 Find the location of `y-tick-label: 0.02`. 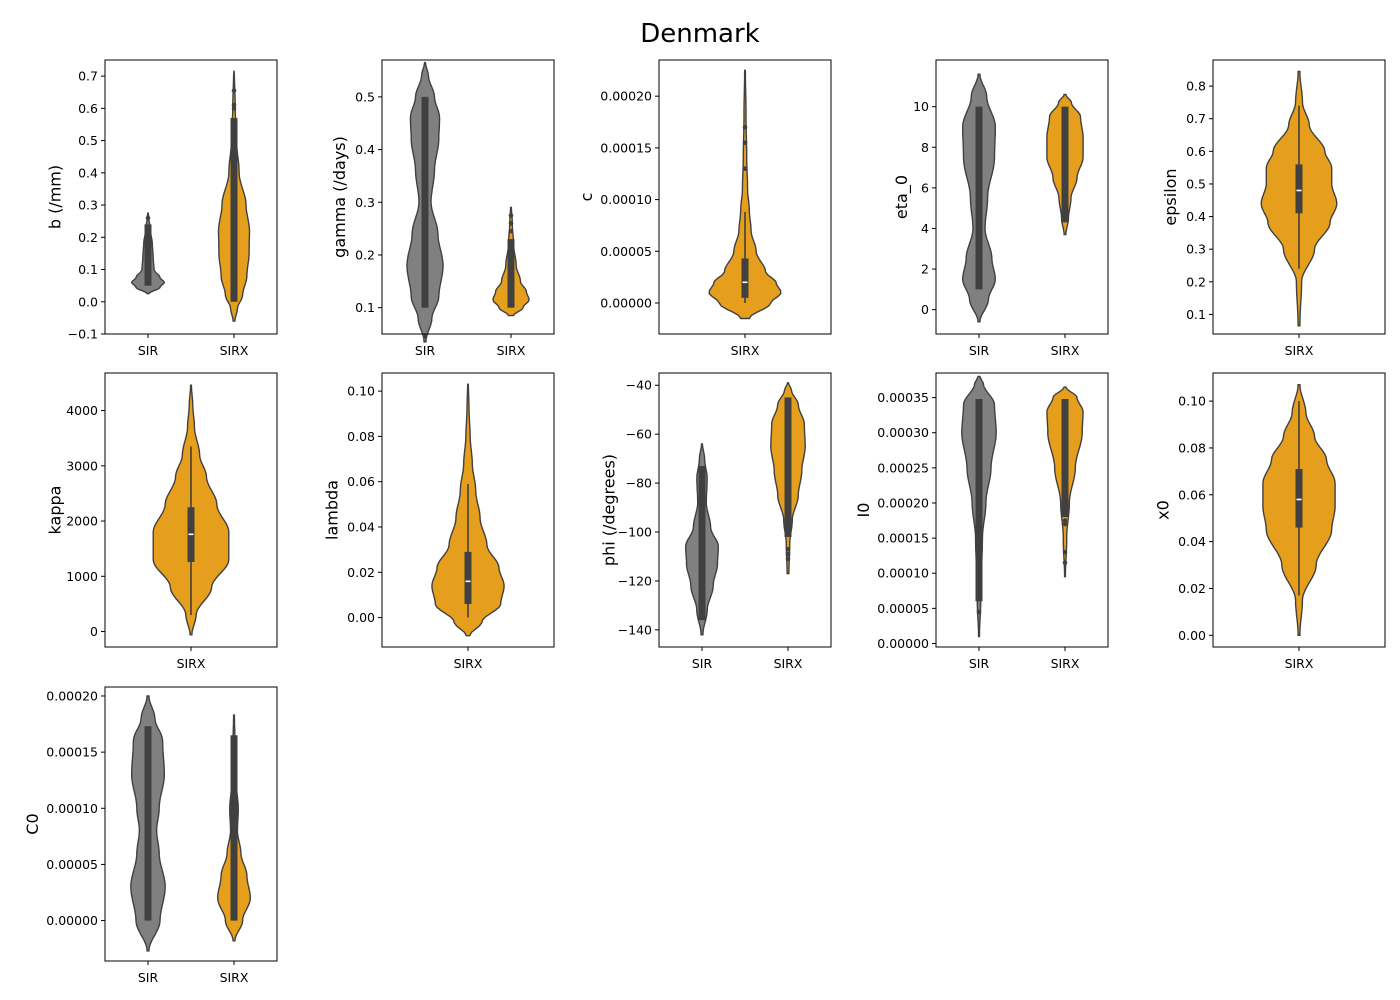

y-tick-label: 0.02 is located at coordinates (361, 572).